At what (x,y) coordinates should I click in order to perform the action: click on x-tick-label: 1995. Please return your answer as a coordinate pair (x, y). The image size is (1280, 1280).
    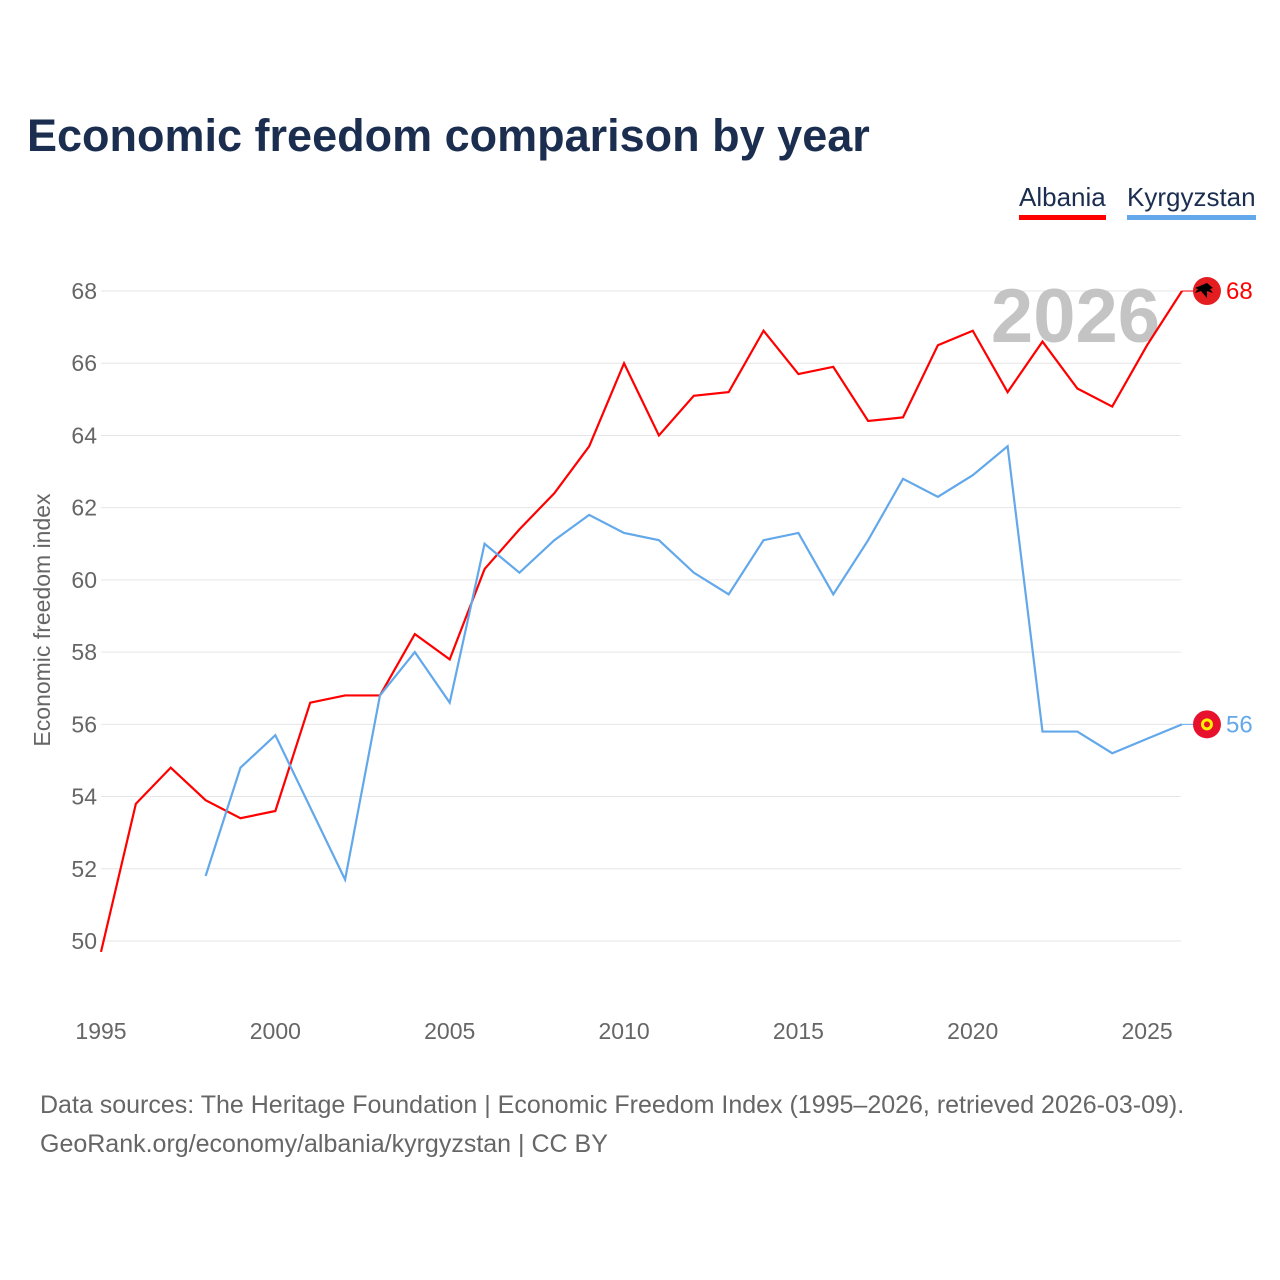
    Looking at the image, I should click on (100, 1031).